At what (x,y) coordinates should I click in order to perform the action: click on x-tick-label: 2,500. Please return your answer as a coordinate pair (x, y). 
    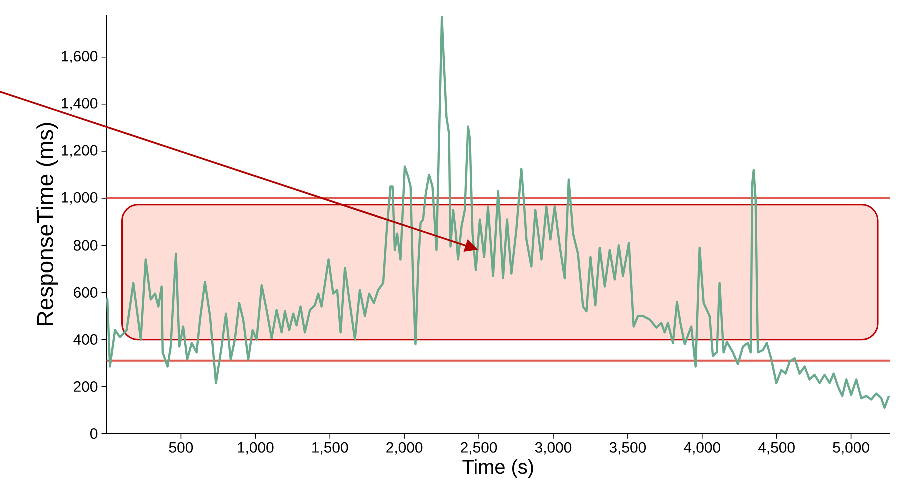
    Looking at the image, I should click on (479, 448).